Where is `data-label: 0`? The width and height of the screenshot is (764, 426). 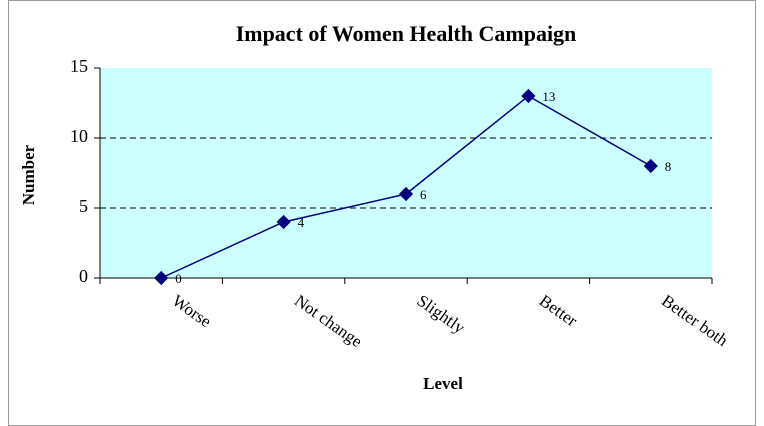
data-label: 0 is located at coordinates (178, 278).